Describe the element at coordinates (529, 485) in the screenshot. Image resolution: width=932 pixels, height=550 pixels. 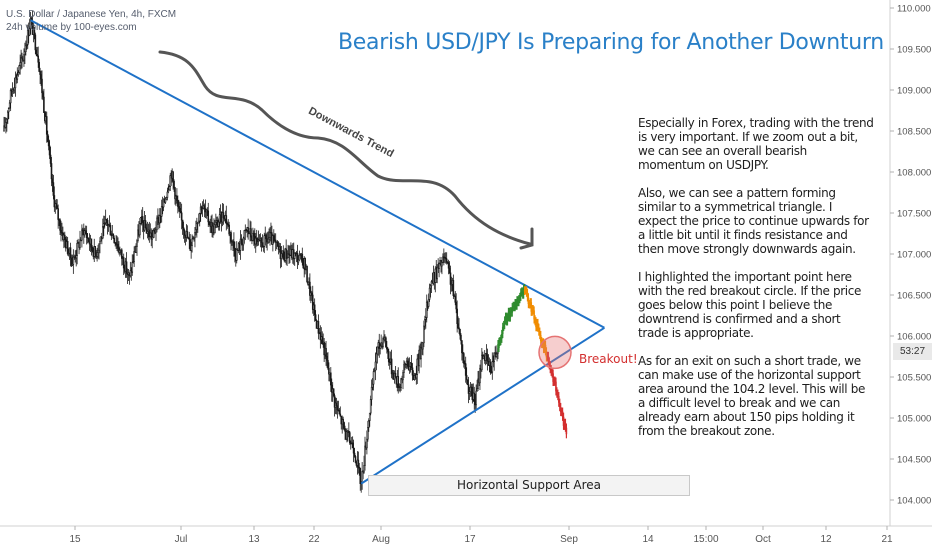
I see `support-area-label: Horizontal Support Area` at that location.